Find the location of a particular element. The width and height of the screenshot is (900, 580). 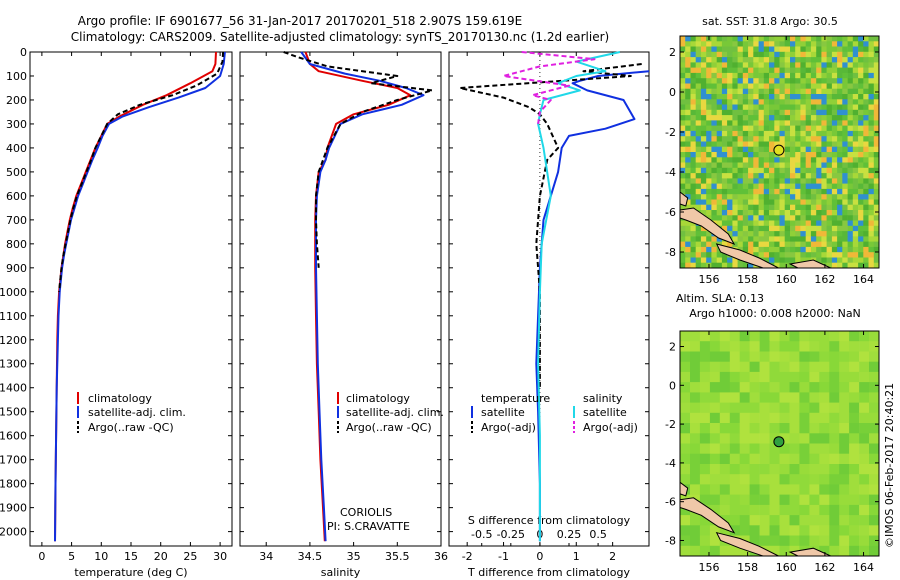

s-axis-label: S difference from climatology is located at coordinates (549, 520).